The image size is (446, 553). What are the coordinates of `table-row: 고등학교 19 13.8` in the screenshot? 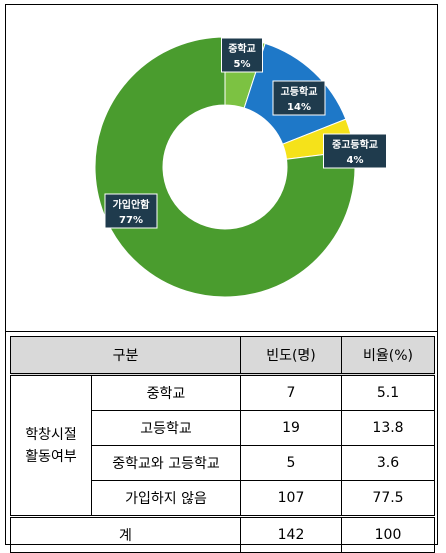 It's located at (223, 428).